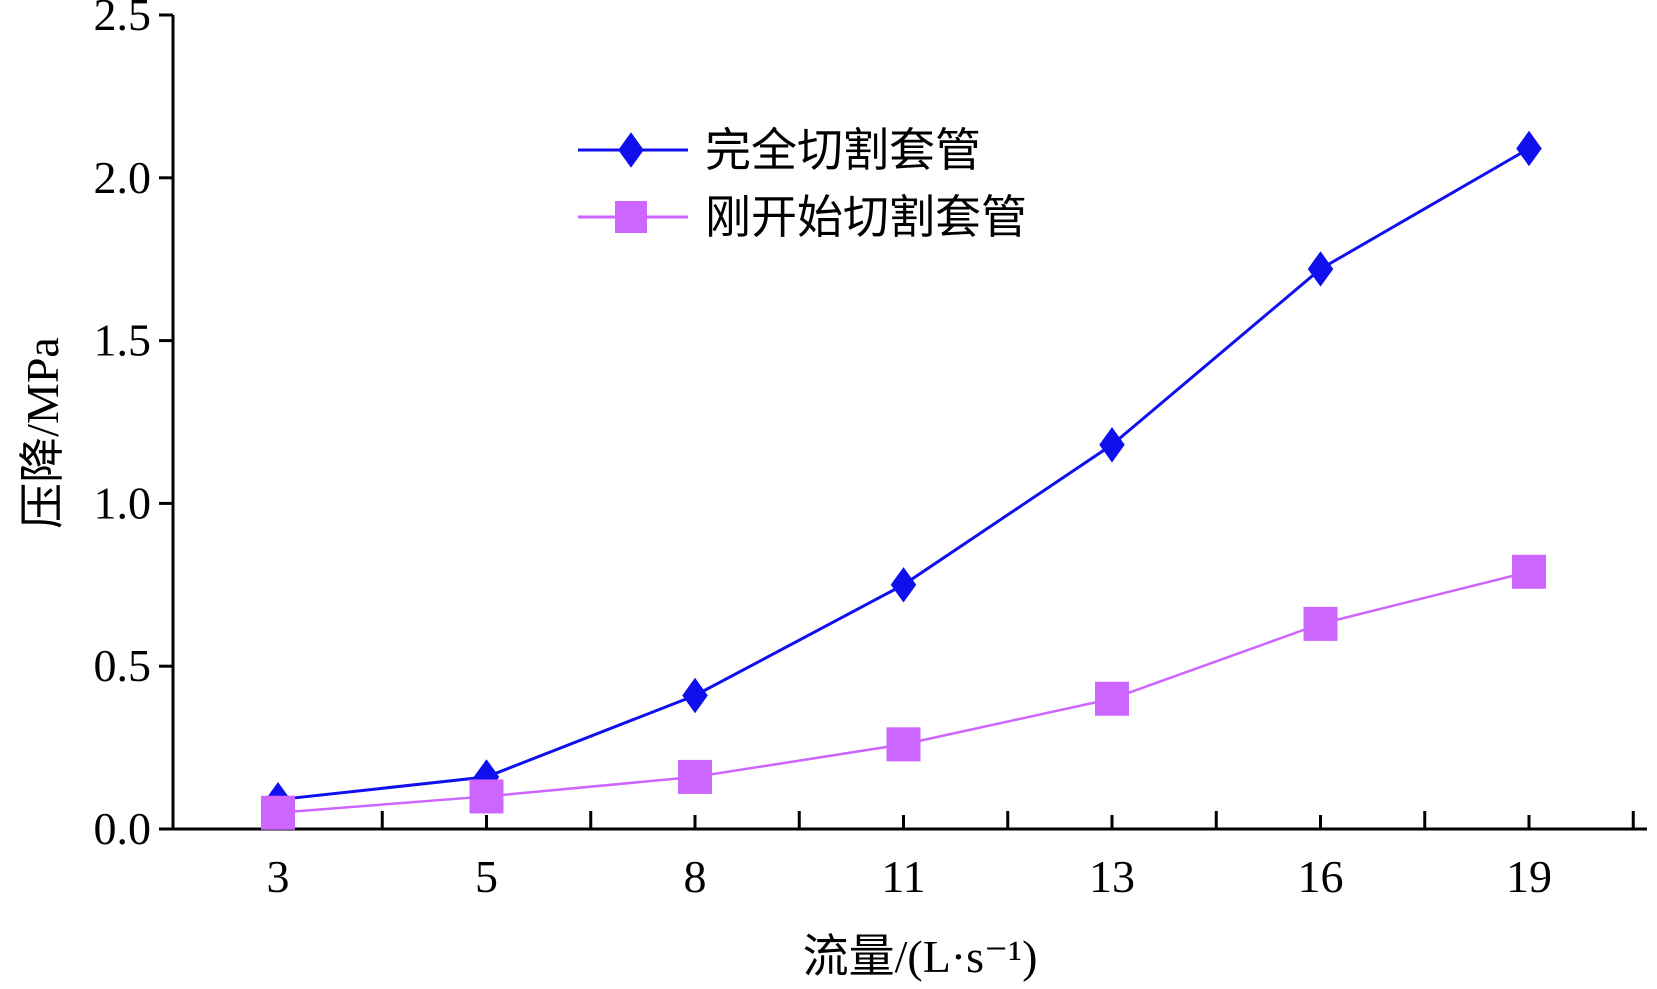 Image resolution: width=1657 pixels, height=989 pixels. I want to click on x-tick-label: 13, so click(1112, 876).